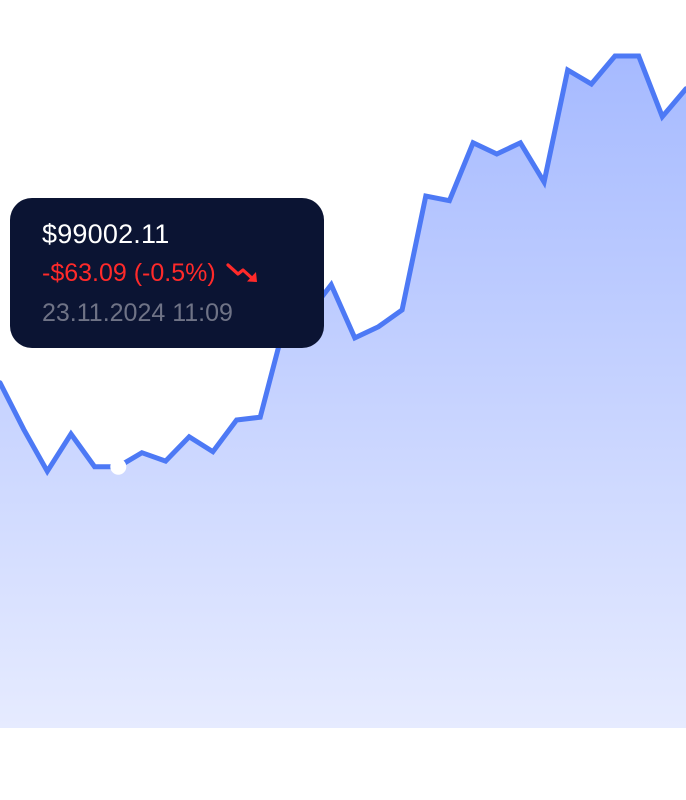 Image resolution: width=686 pixels, height=800 pixels. What do you see at coordinates (241, 272) in the screenshot?
I see `trend-down-icon` at bounding box center [241, 272].